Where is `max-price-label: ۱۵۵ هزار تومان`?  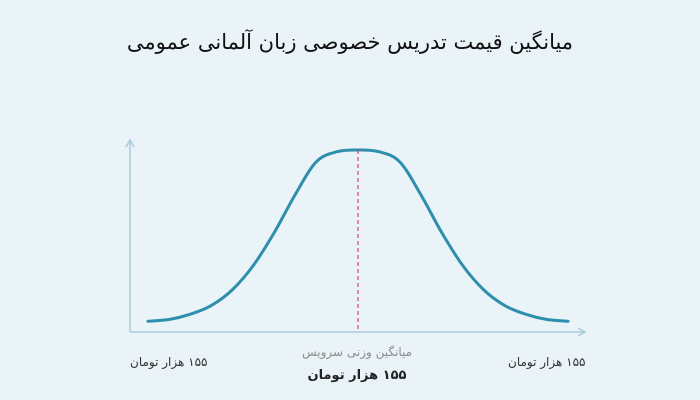
max-price-label: ۱۵۵ هزار تومان is located at coordinates (547, 362).